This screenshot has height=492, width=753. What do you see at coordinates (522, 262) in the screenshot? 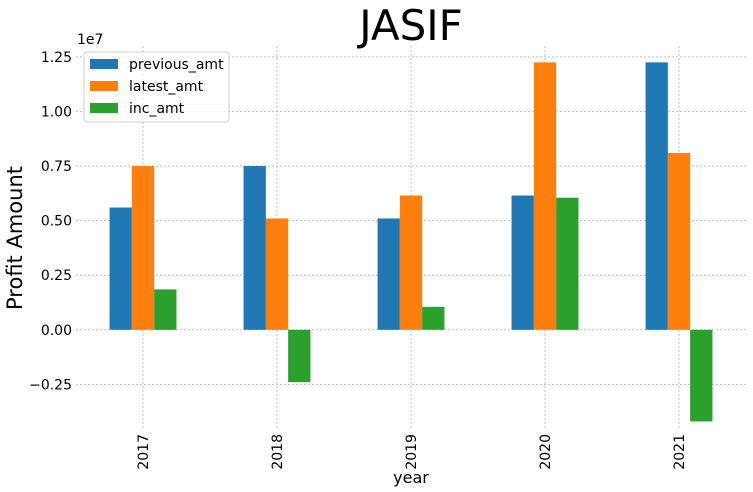
I see `bar-previous_amt-2020` at bounding box center [522, 262].